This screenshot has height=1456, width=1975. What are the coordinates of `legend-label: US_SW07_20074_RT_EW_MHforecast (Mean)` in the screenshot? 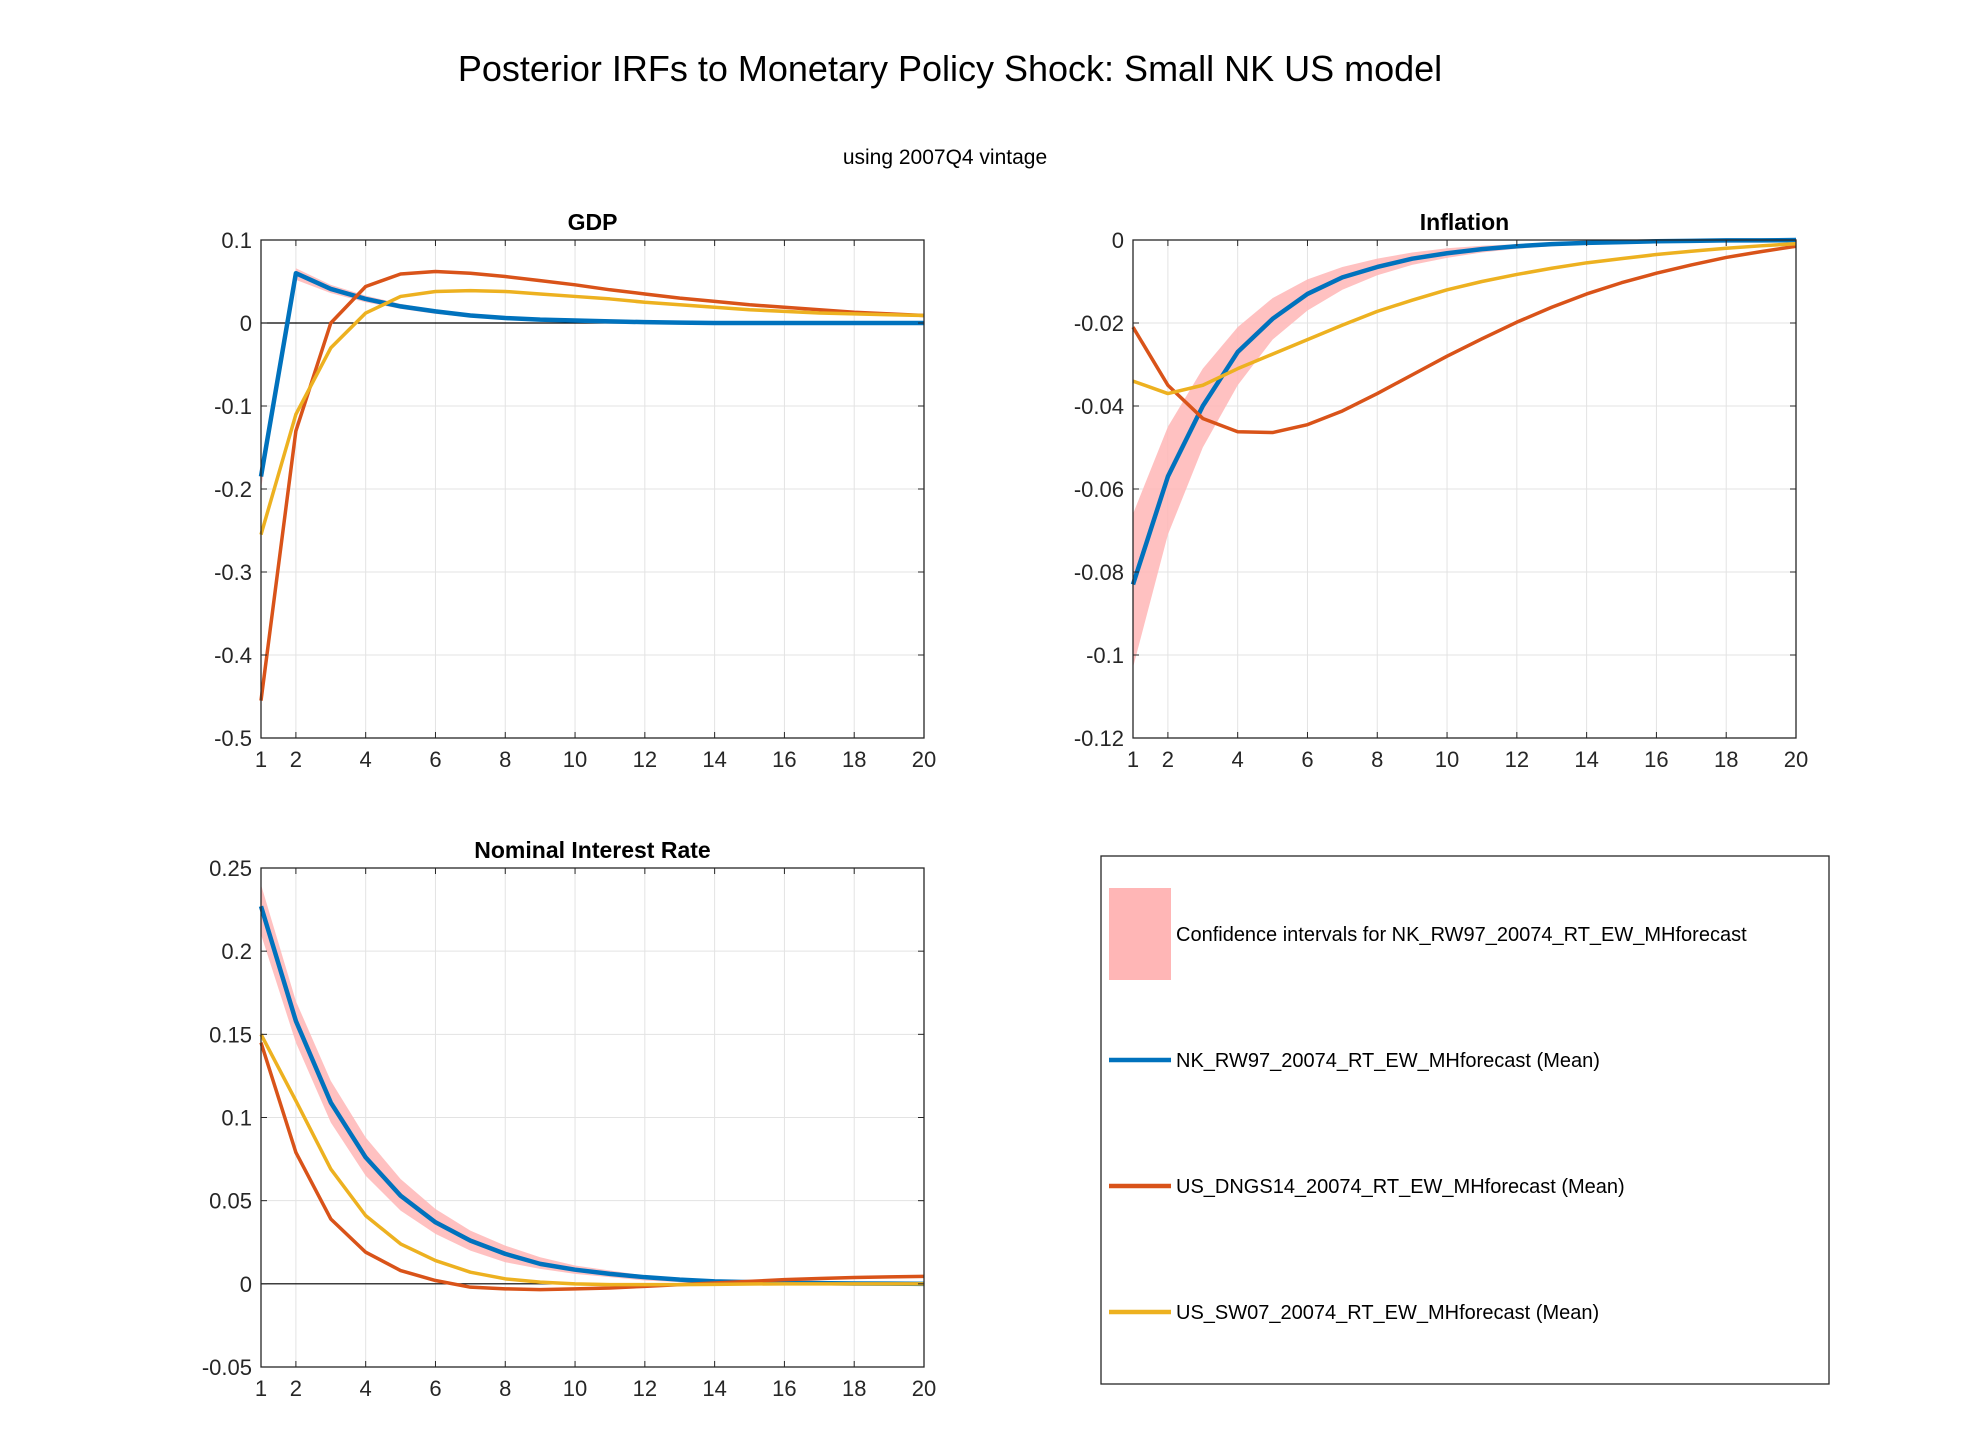 It's located at (1387, 1313).